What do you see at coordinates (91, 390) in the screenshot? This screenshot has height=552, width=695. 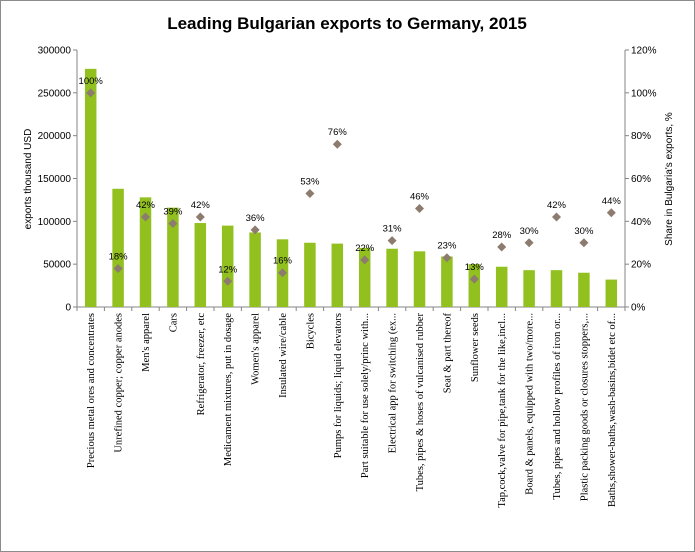 I see `category-label: Precious metal ores and concentrates` at bounding box center [91, 390].